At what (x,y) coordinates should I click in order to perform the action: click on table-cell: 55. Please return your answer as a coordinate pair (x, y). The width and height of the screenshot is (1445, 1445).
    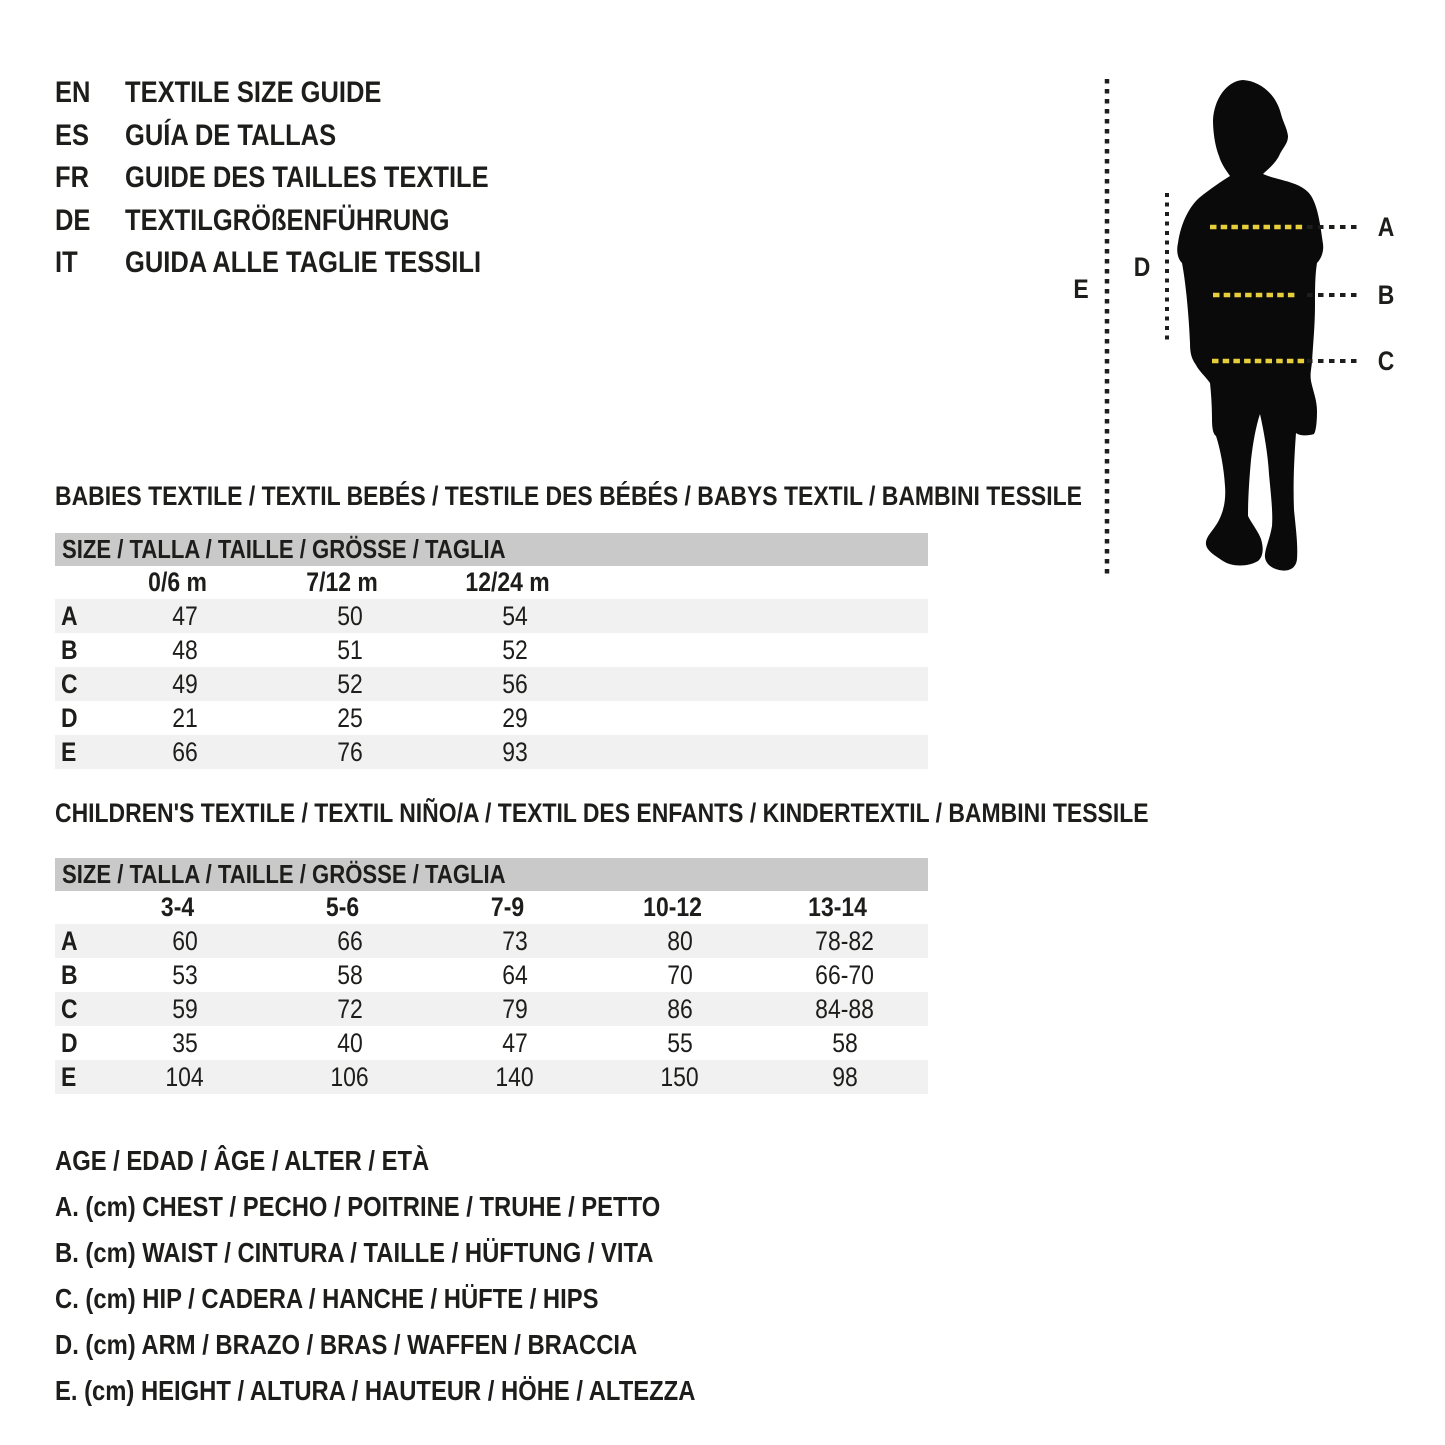
    Looking at the image, I should click on (680, 1043).